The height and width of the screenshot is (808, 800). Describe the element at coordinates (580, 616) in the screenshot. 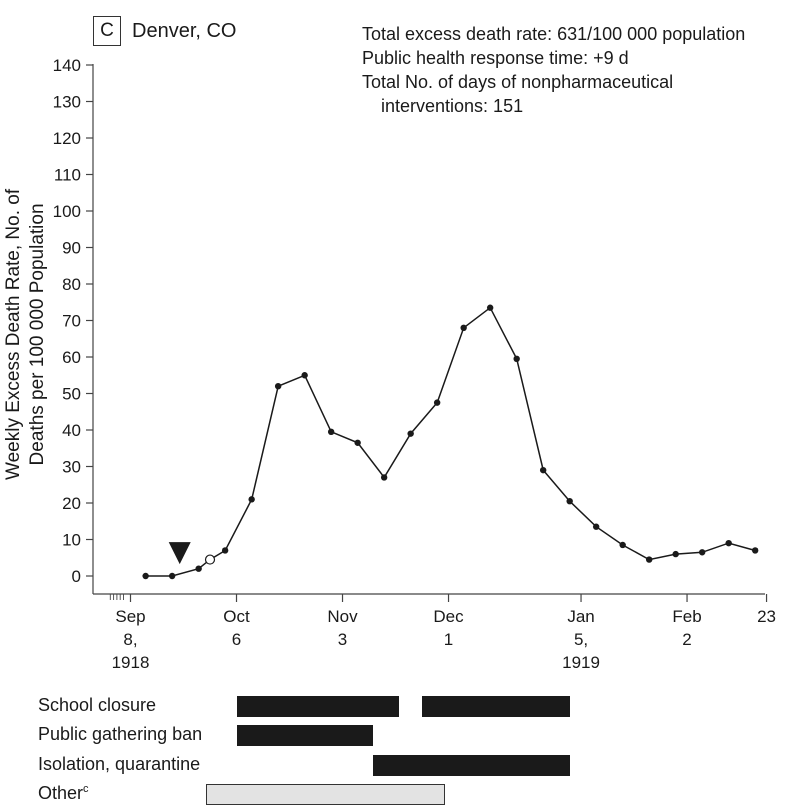

I see `x-tick-label: Jan` at that location.